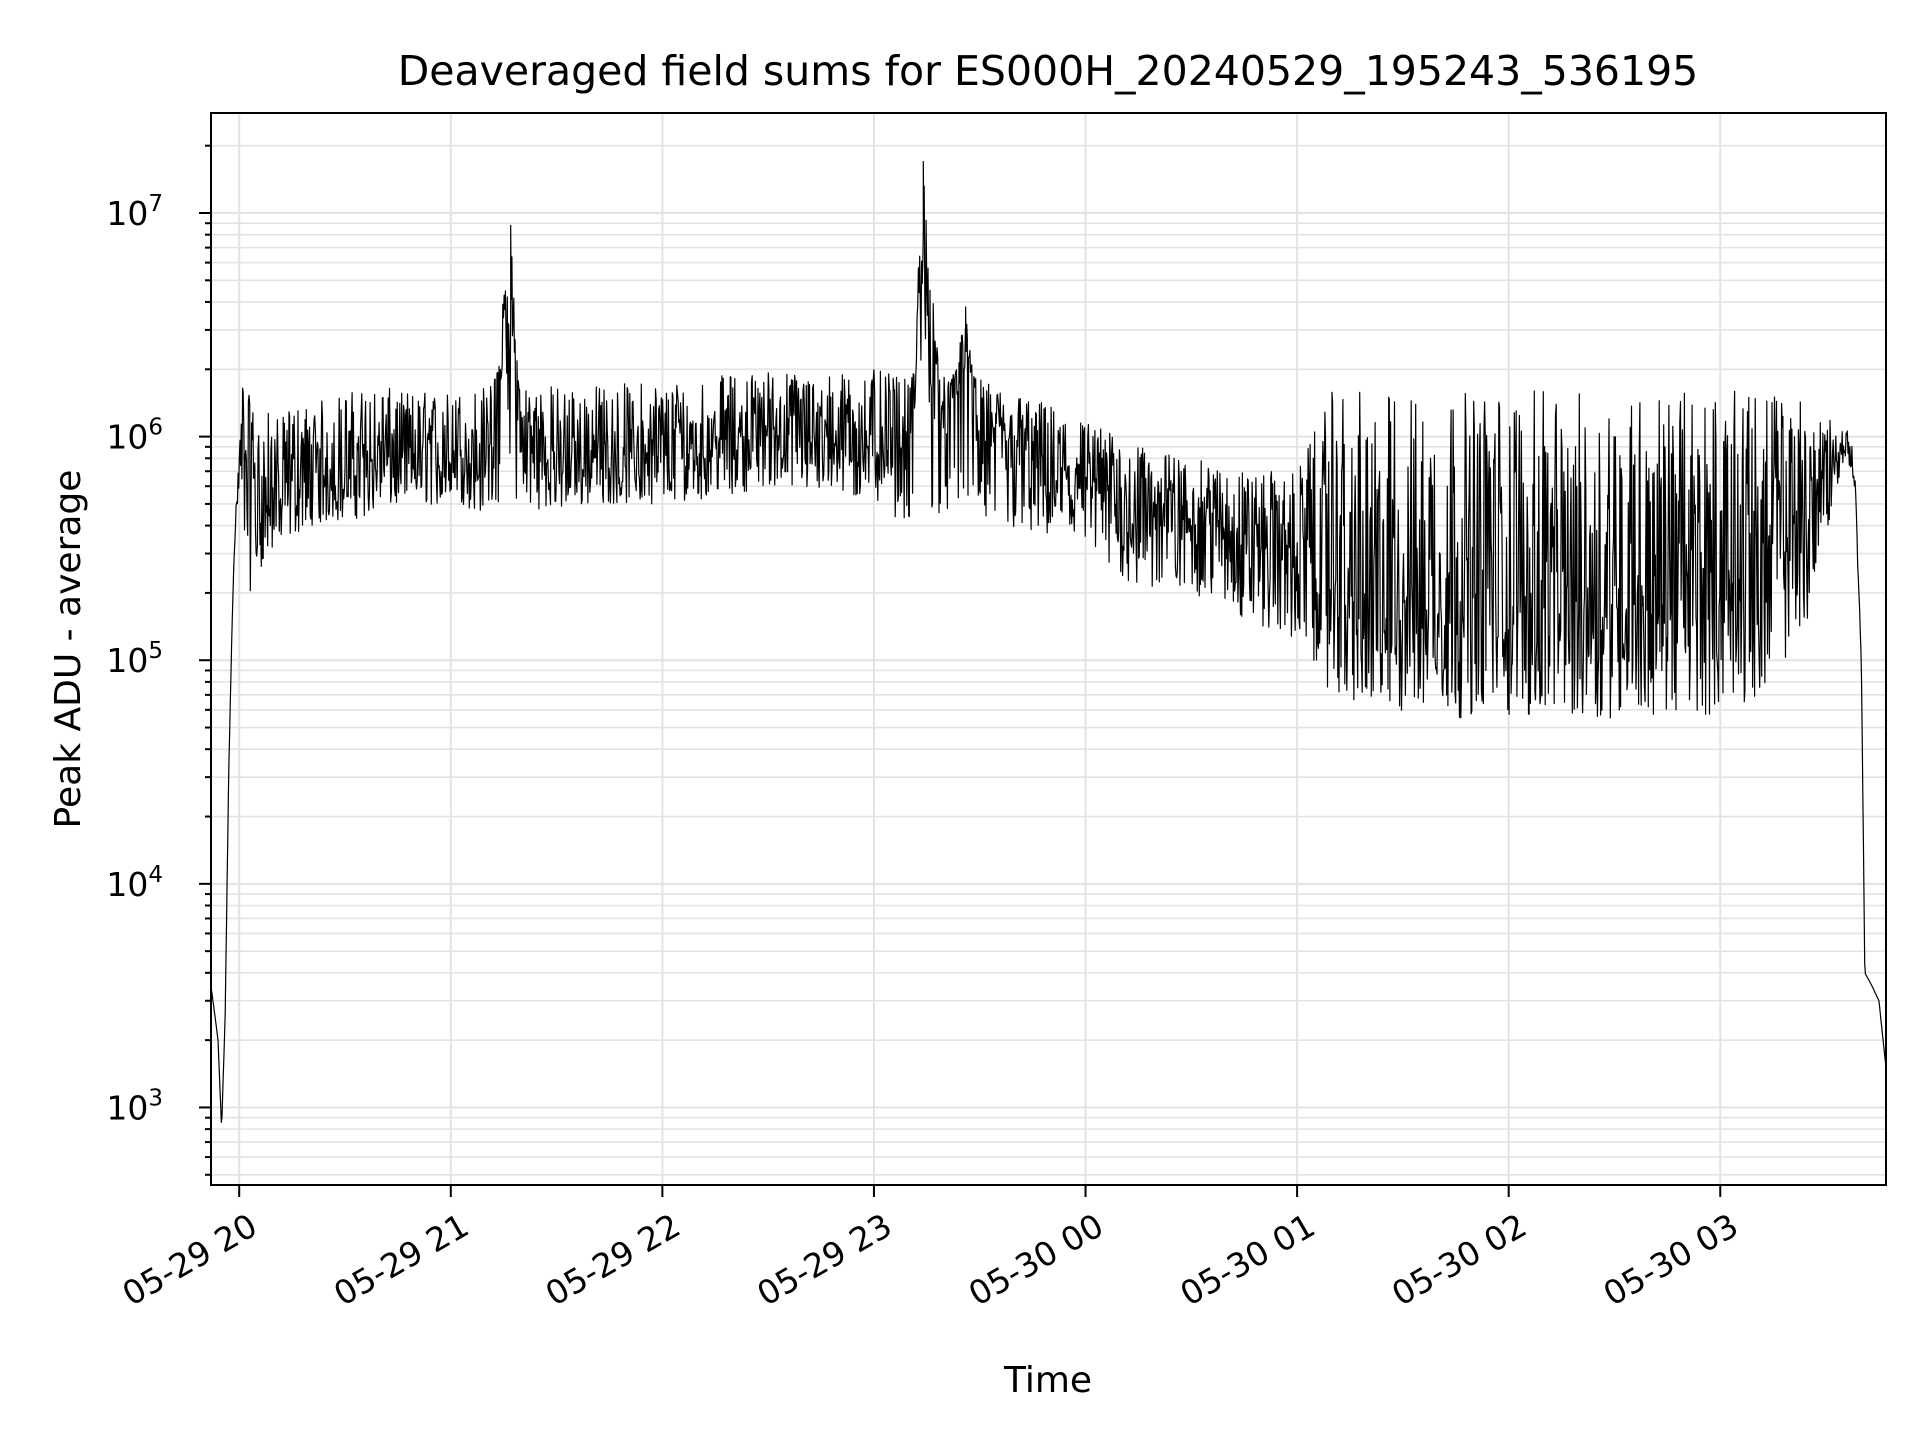 The height and width of the screenshot is (1440, 1920). What do you see at coordinates (134, 436) in the screenshot?
I see `y-tick-label: 106` at bounding box center [134, 436].